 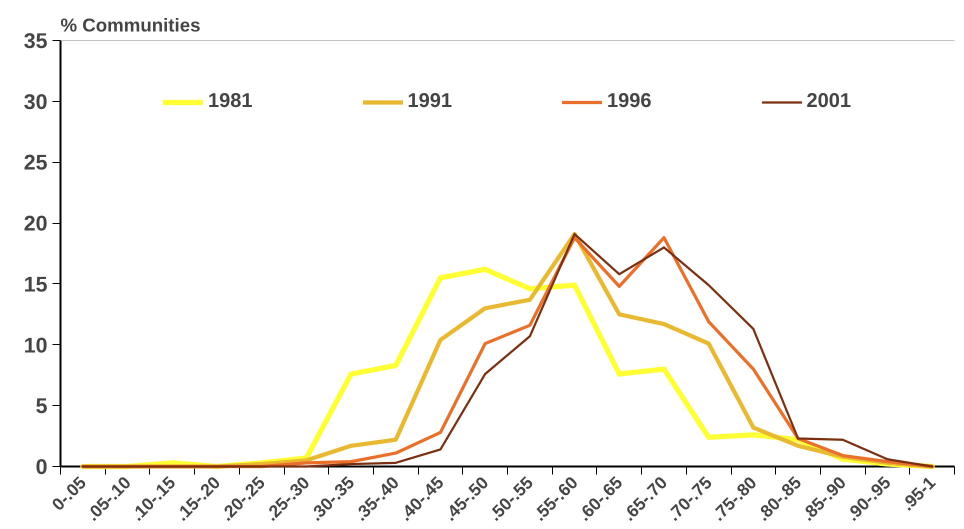 What do you see at coordinates (36, 284) in the screenshot?
I see `y-tick-label: 15` at bounding box center [36, 284].